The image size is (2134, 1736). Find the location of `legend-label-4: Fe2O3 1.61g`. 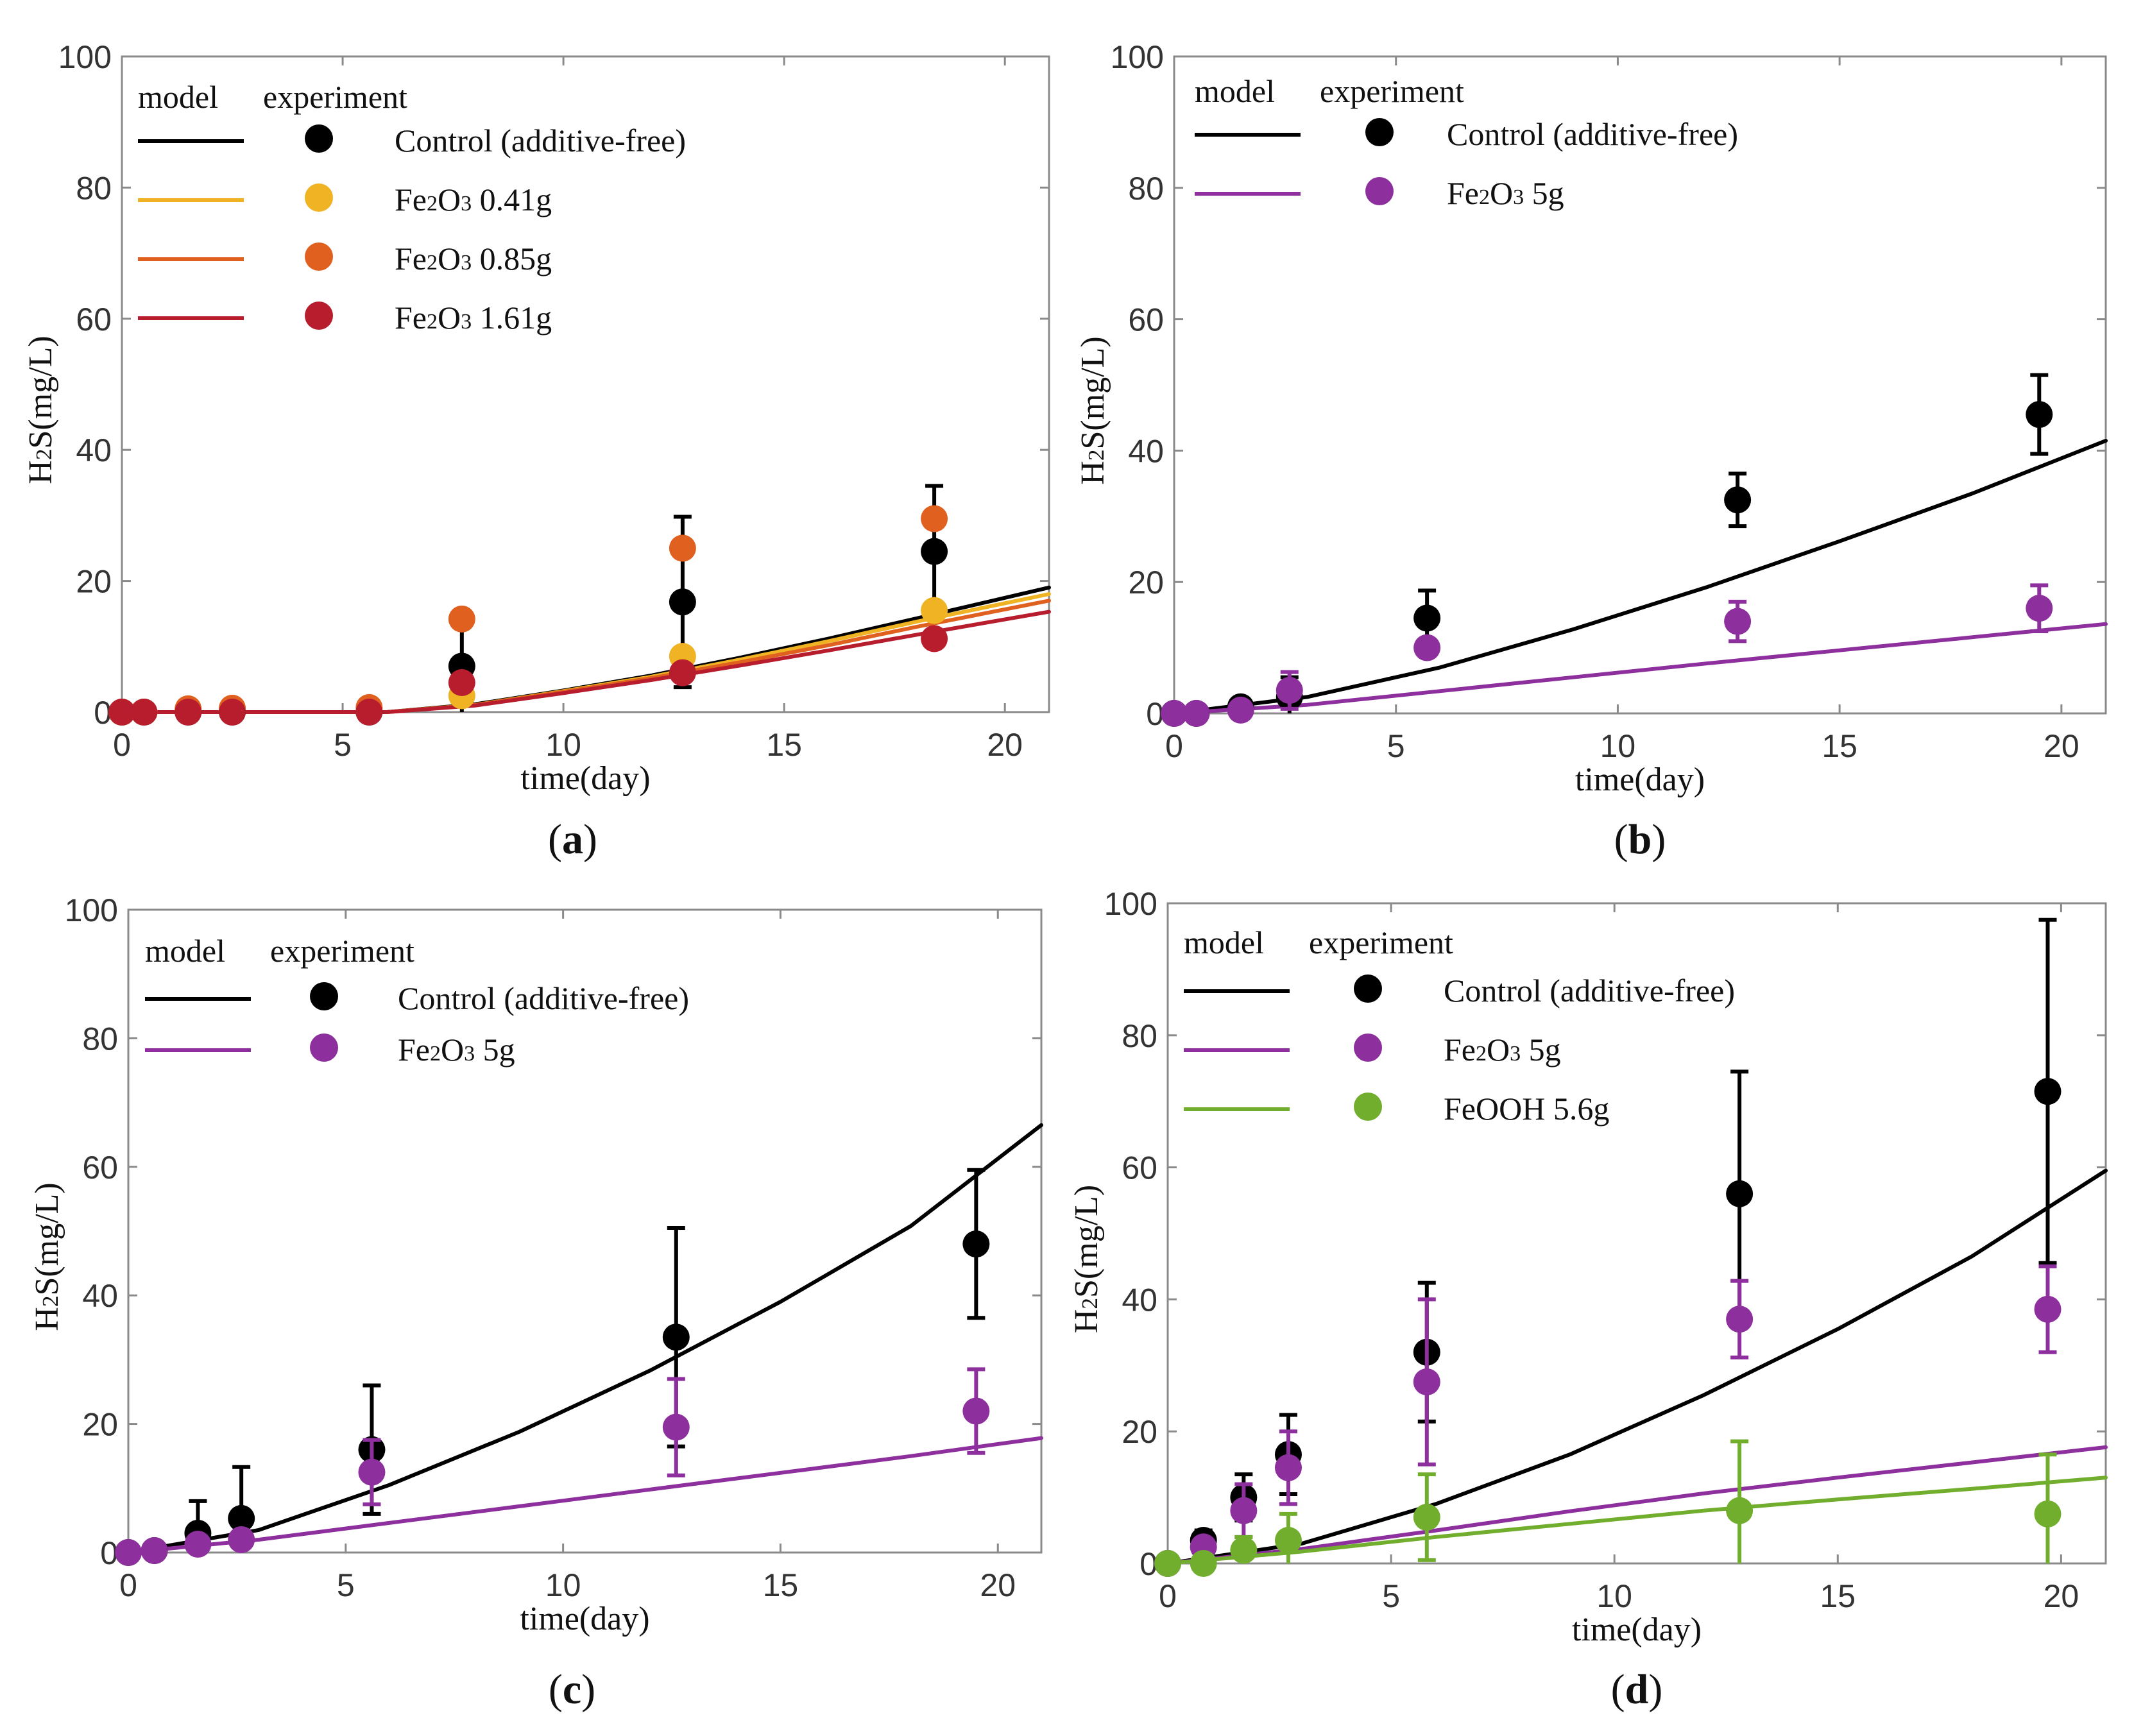

legend-label-4: Fe2O3 1.61g is located at coordinates (474, 318).